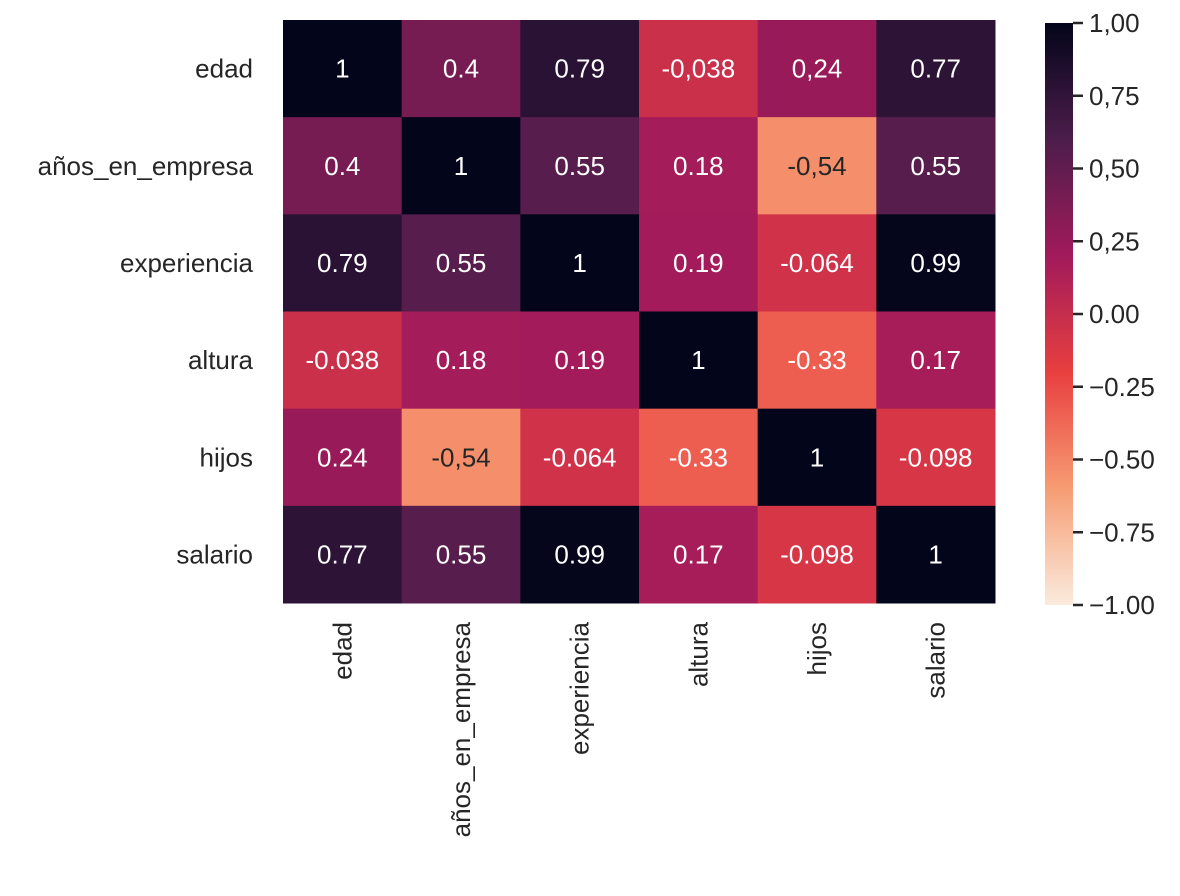 The width and height of the screenshot is (1180, 896). What do you see at coordinates (1114, 23) in the screenshot?
I see `colorbar-tick-label: 1,00` at bounding box center [1114, 23].